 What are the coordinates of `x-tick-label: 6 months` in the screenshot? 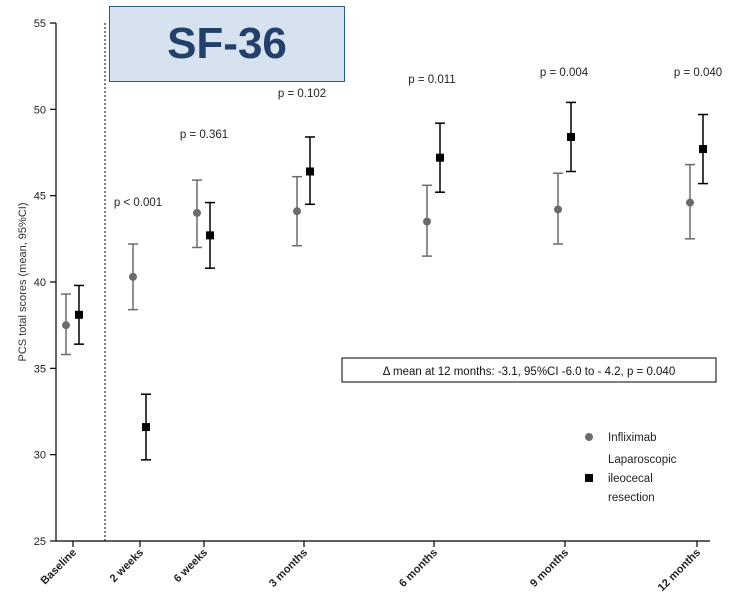 It's located at (418, 568).